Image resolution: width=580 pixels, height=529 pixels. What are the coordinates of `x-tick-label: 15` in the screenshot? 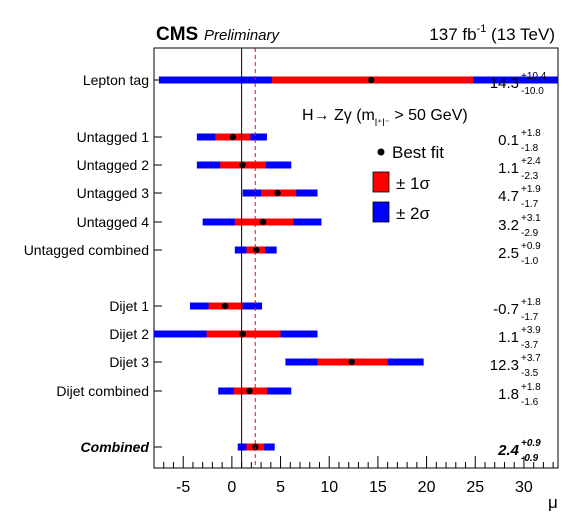 It's located at (378, 487).